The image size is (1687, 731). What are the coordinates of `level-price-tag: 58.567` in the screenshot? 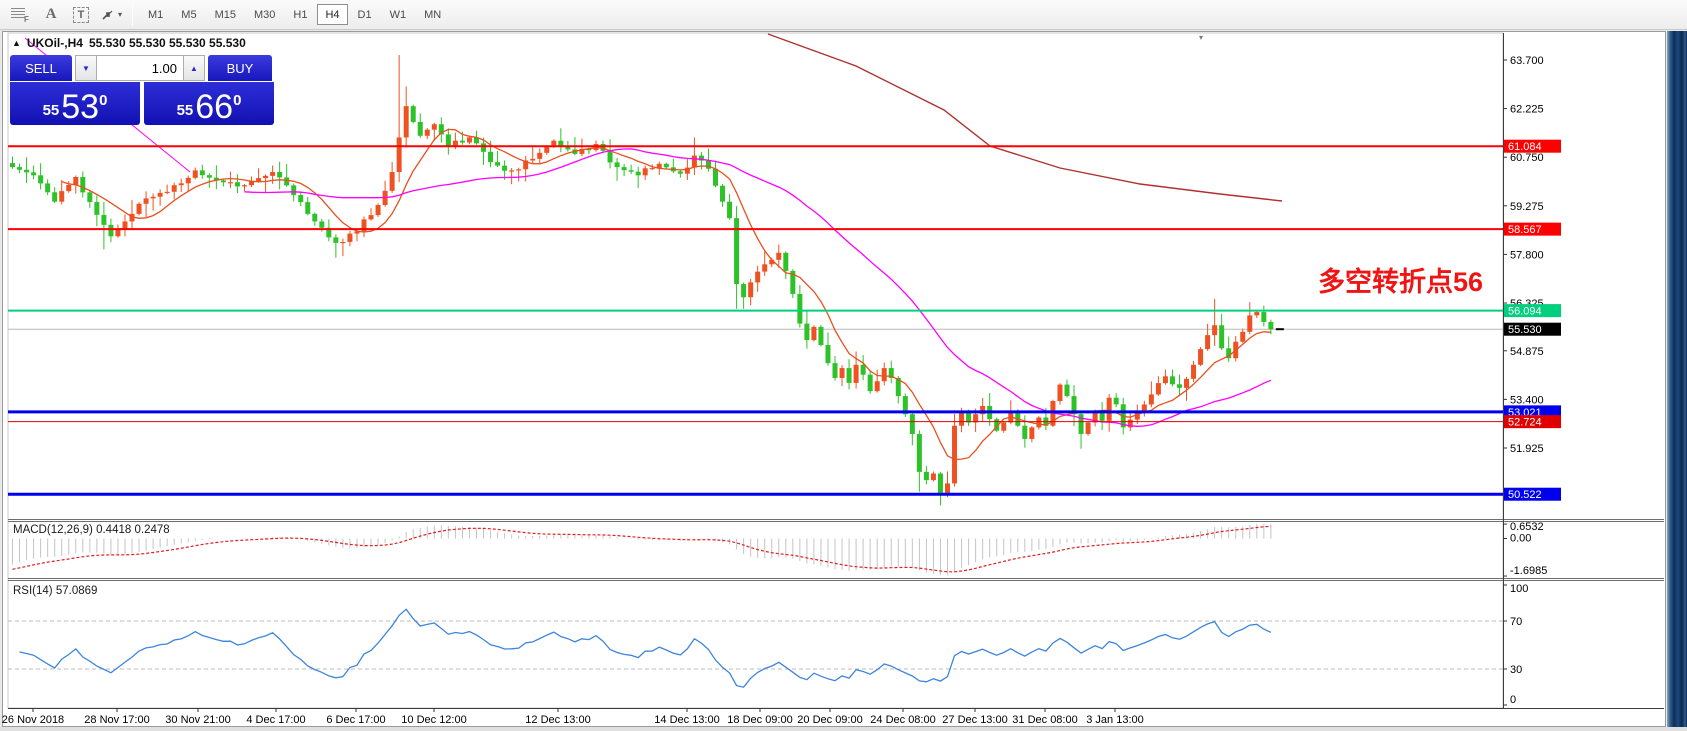 It's located at (1532, 229).